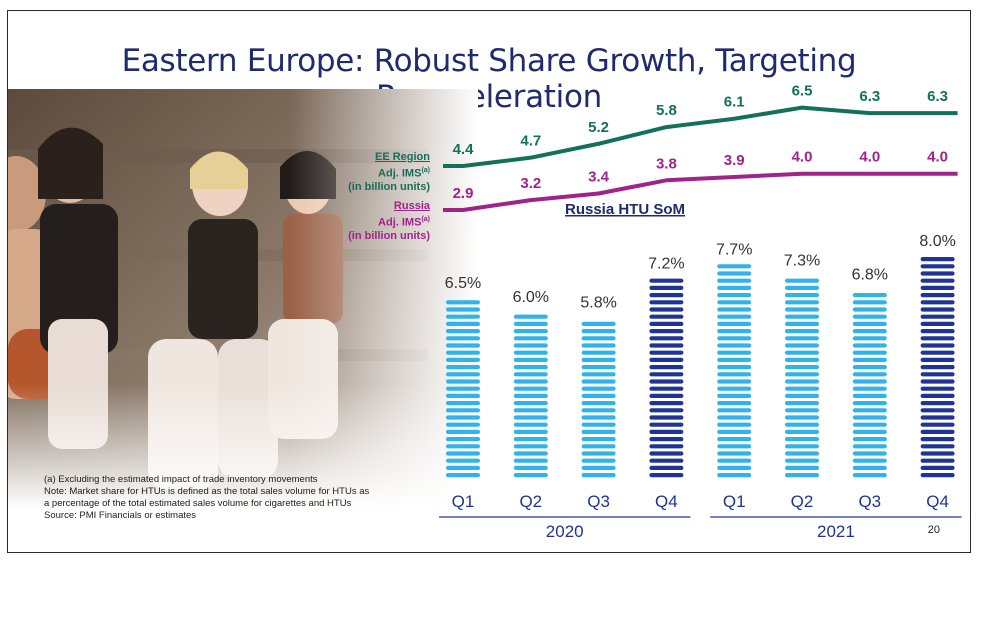 Image resolution: width=982 pixels, height=623 pixels. I want to click on footnote-source: Source: PMI Financials or estimates, so click(120, 515).